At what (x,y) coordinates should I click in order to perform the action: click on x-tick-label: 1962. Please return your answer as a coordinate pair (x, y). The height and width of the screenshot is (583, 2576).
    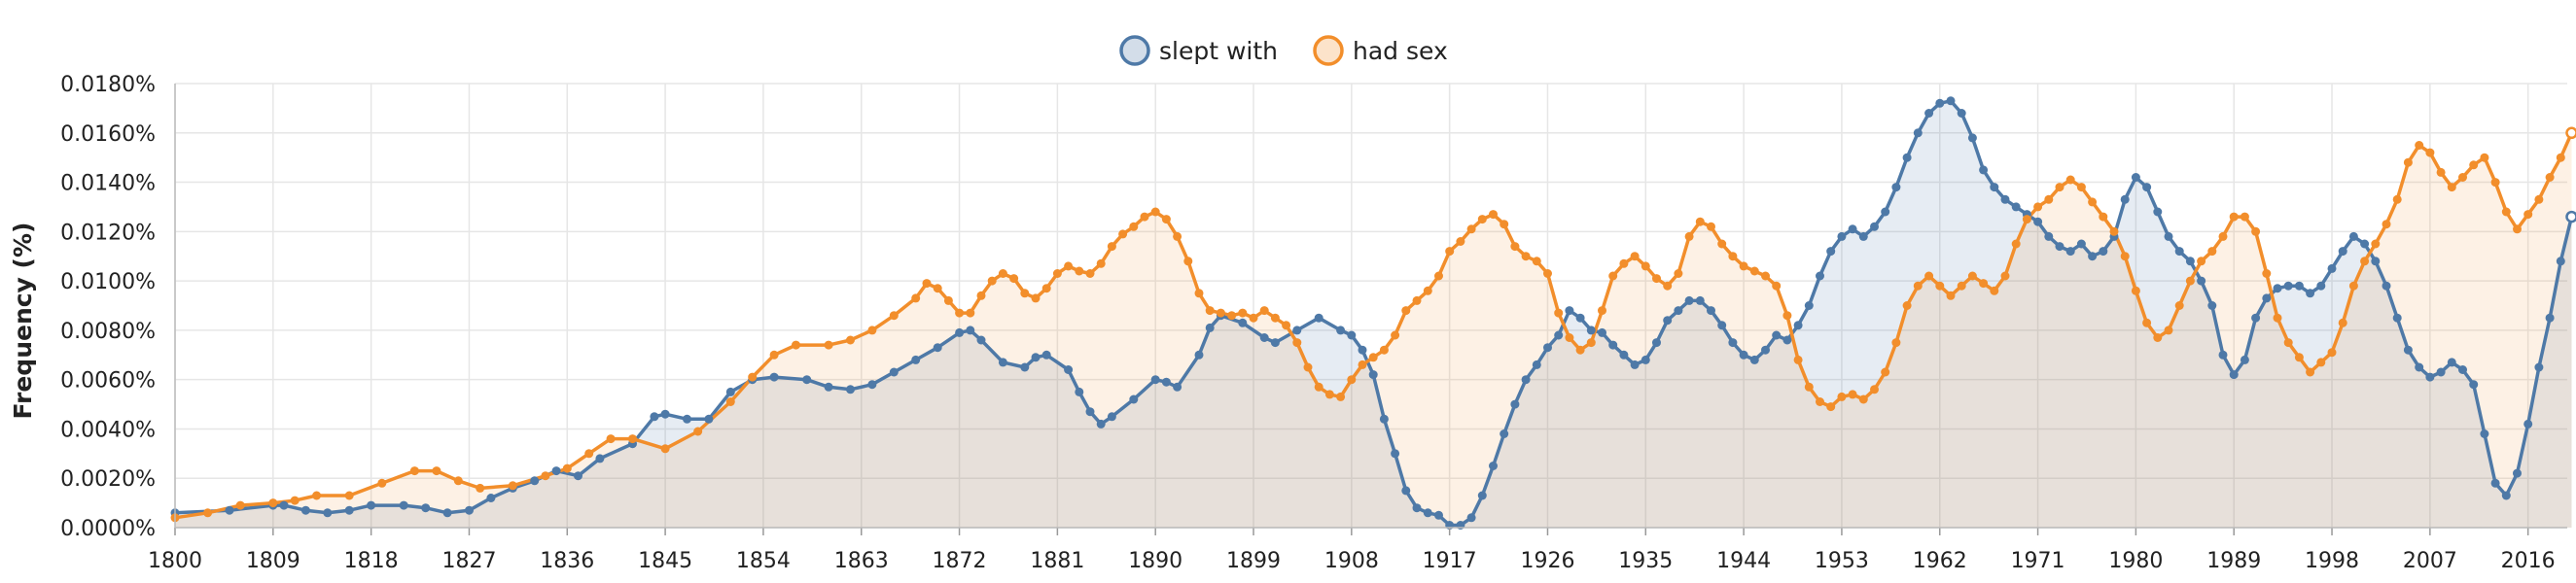
    Looking at the image, I should click on (1940, 561).